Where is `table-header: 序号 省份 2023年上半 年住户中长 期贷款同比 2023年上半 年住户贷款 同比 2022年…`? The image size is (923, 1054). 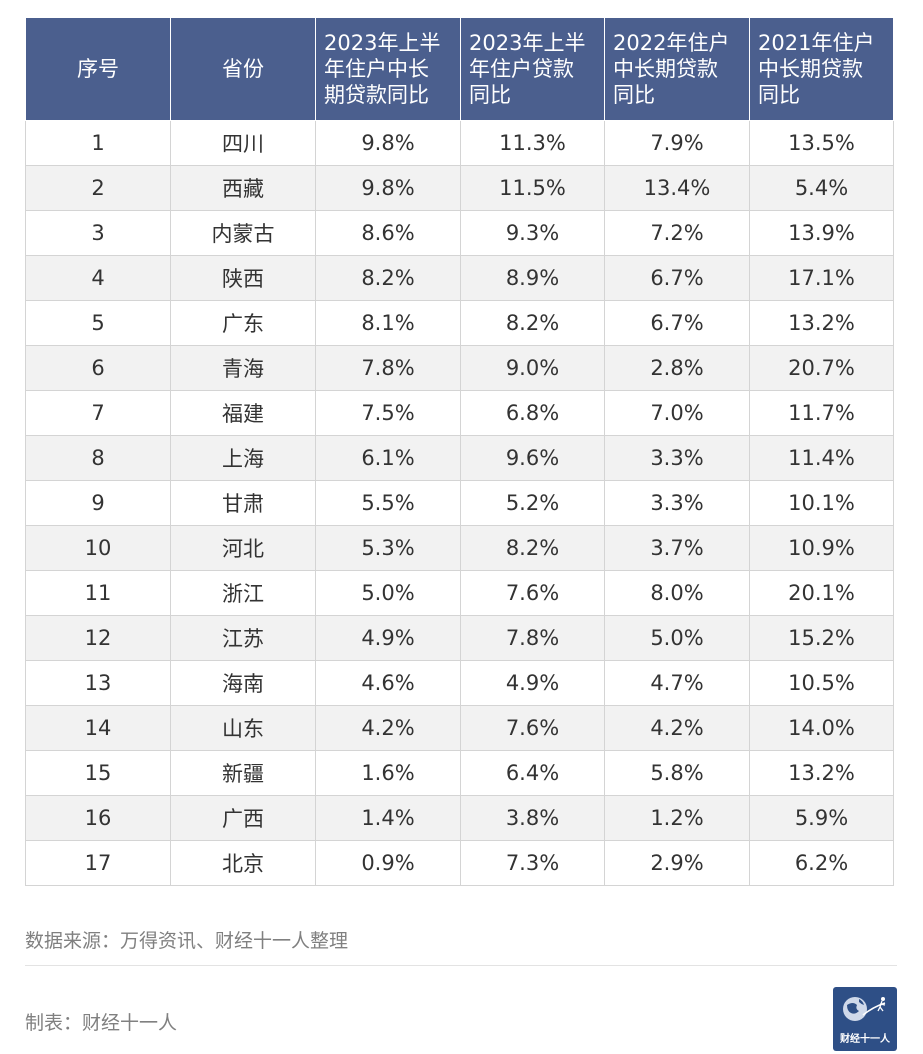 table-header: 序号 省份 2023年上半 年住户中长 期贷款同比 2023年上半 年住户贷款 同比 2022年… is located at coordinates (459, 69).